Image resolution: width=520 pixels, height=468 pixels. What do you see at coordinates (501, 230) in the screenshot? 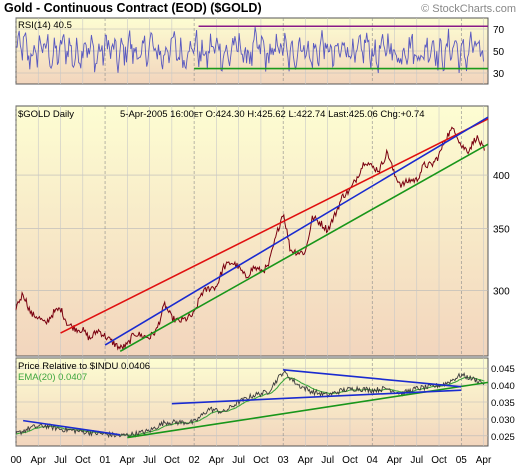
I see `price-tick-label: 350` at bounding box center [501, 230].